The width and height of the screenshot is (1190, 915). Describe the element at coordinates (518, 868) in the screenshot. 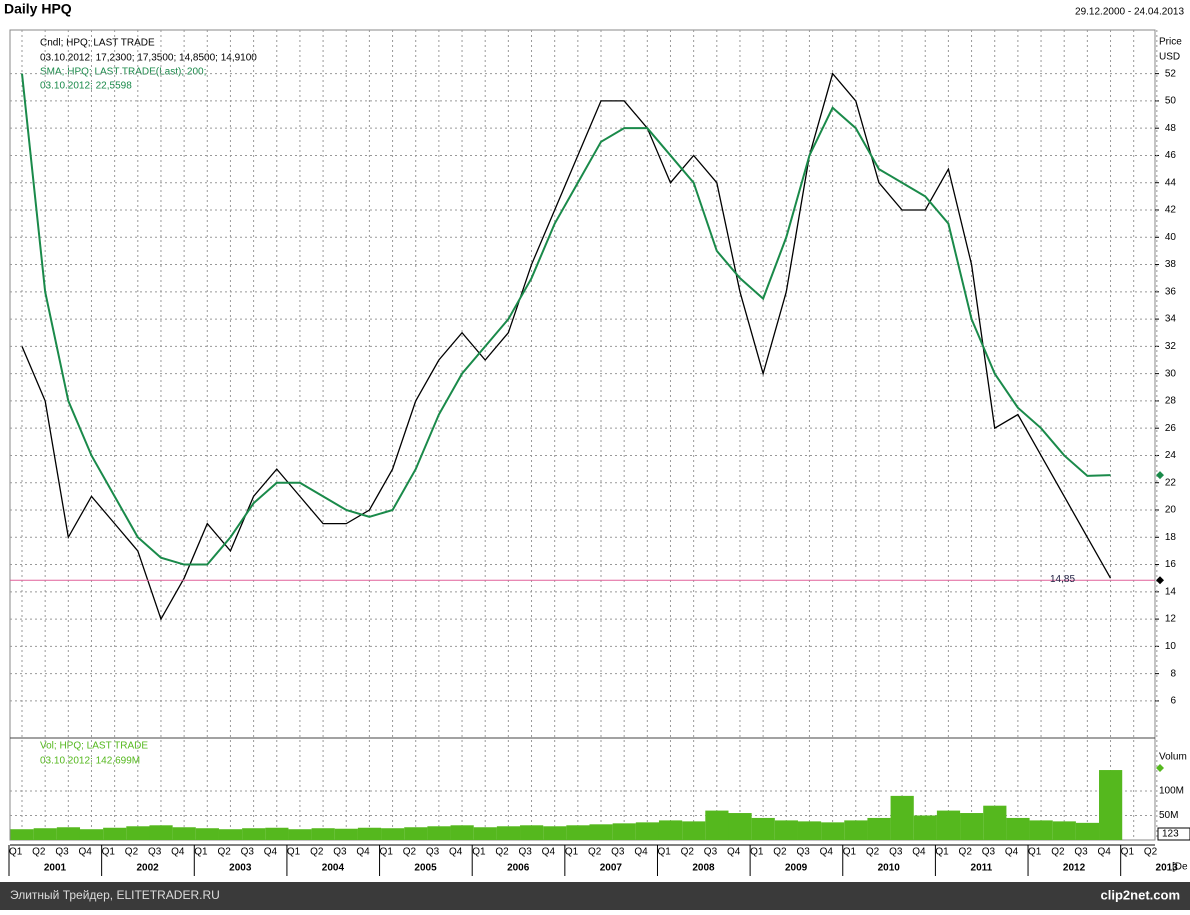

I see `x-tick-label: 2006` at that location.